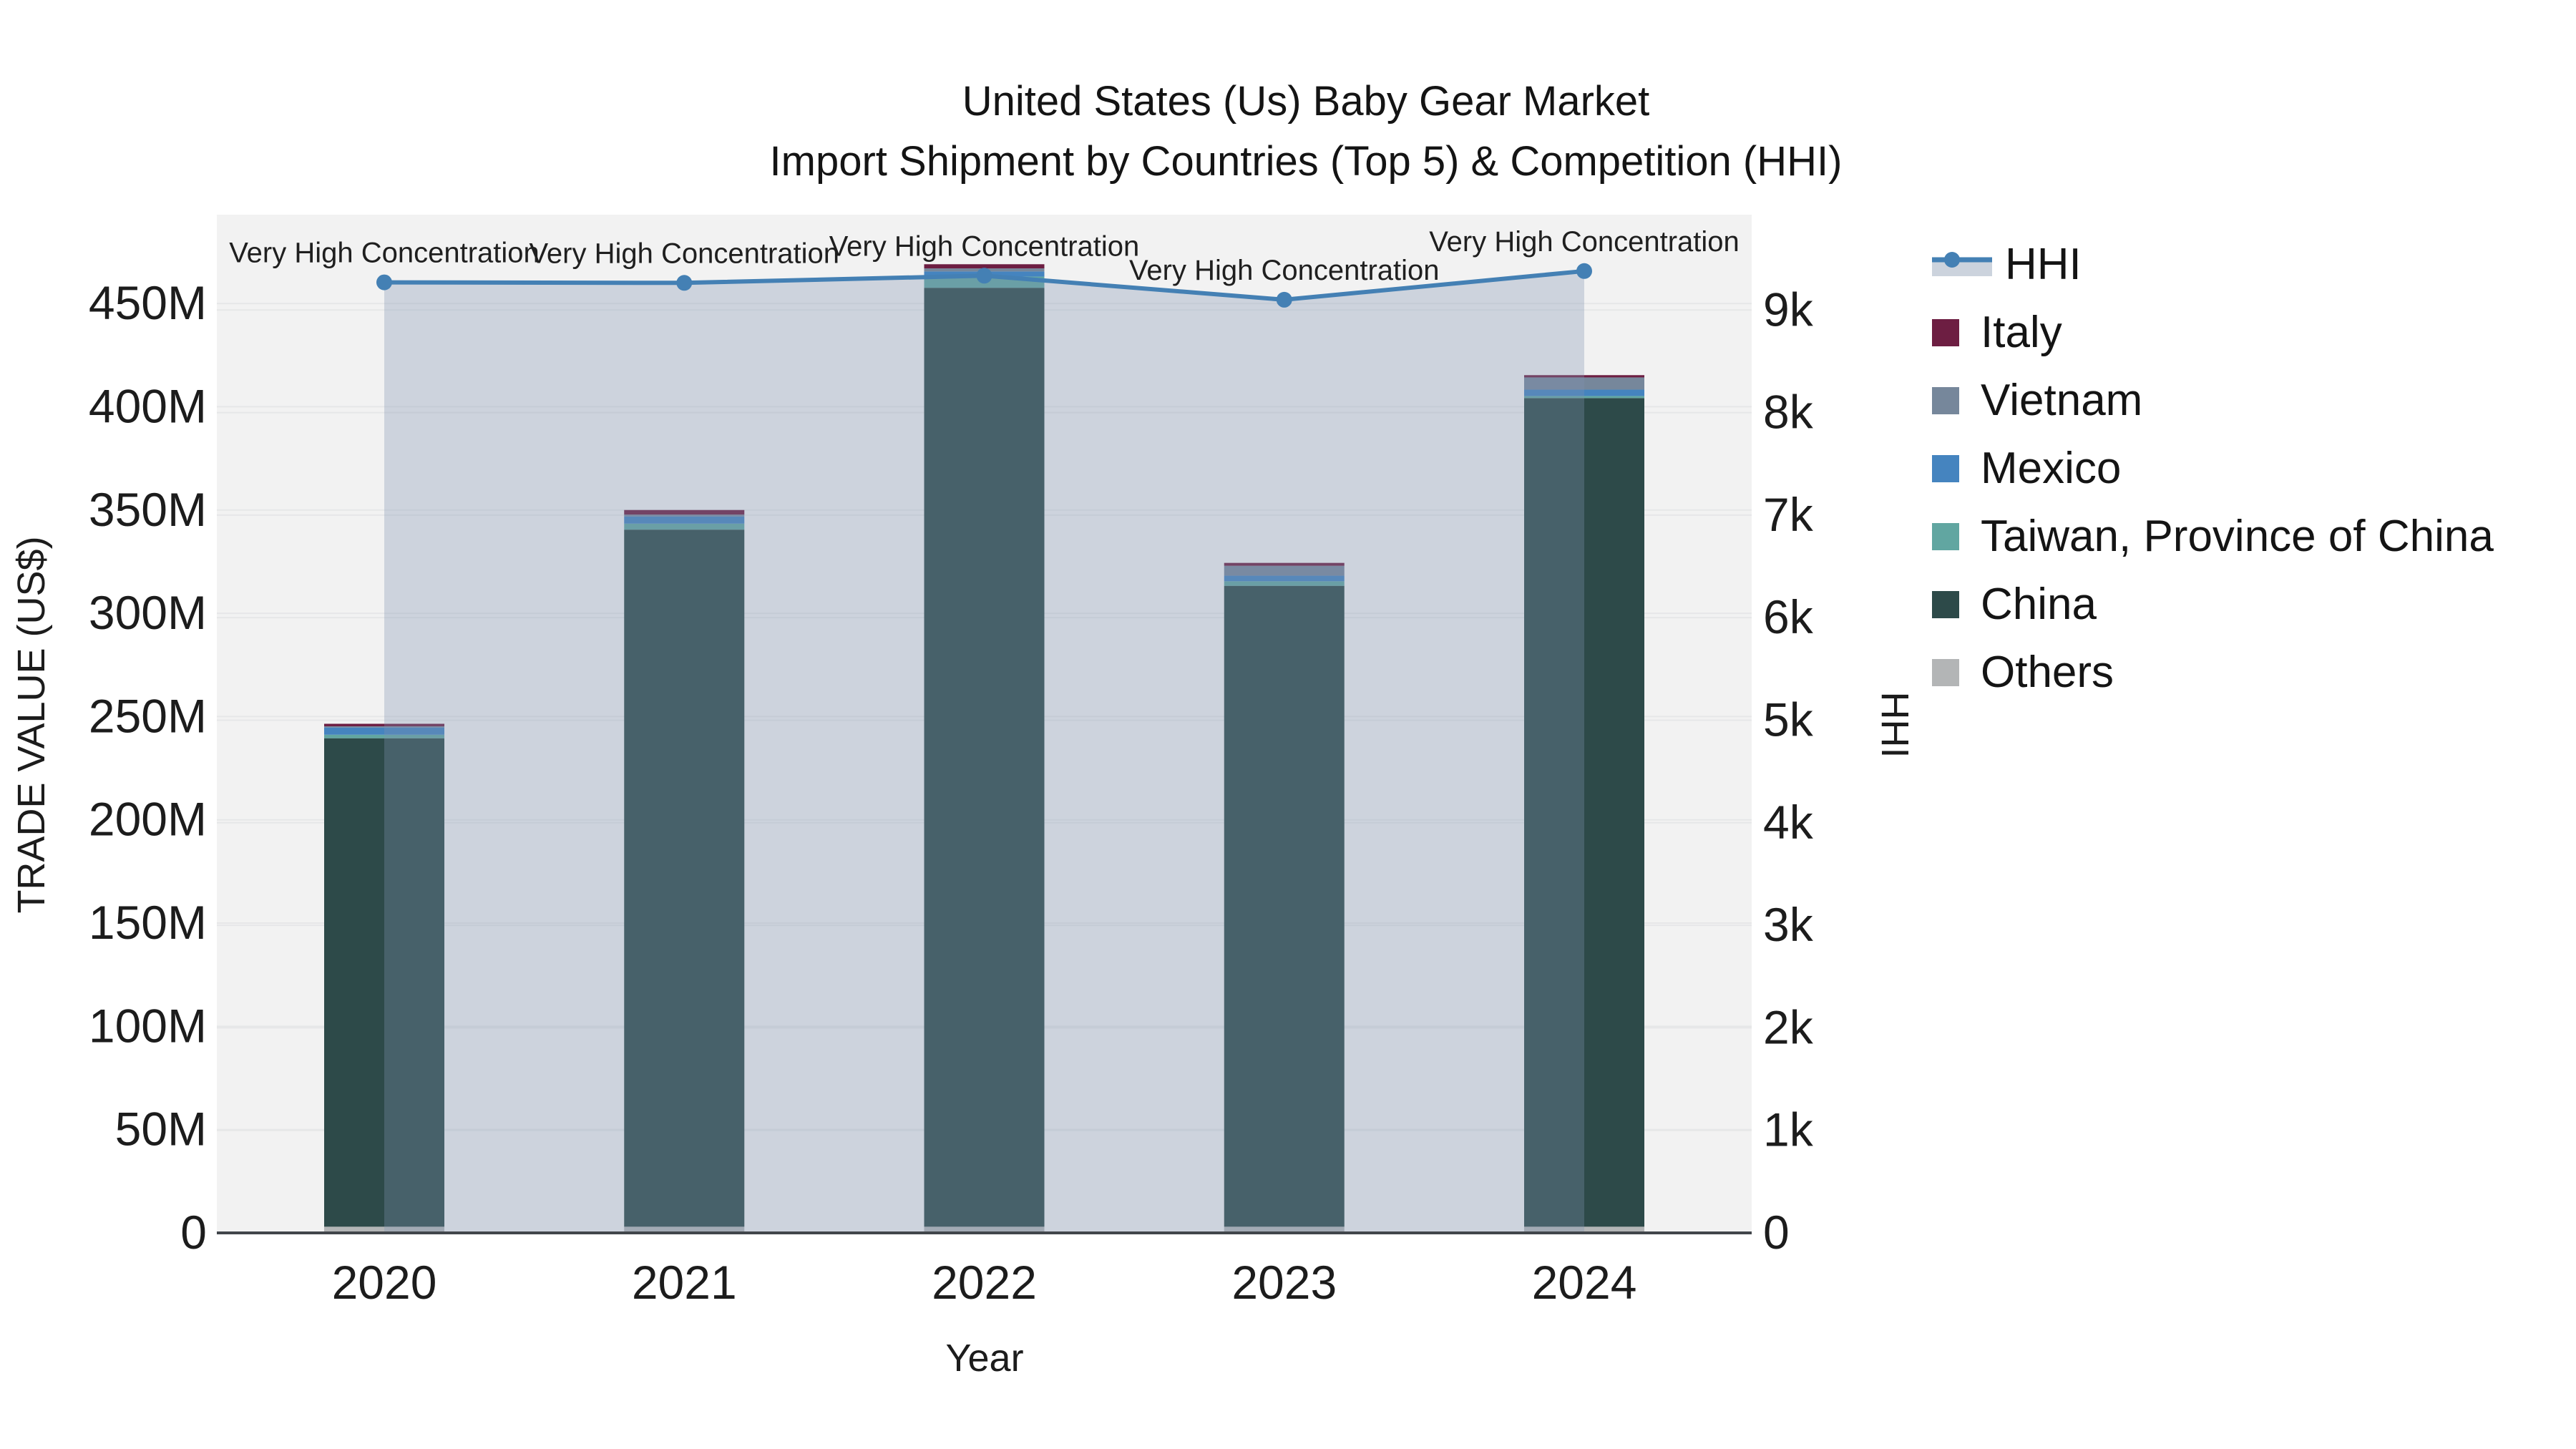  I want to click on legend-label: Vietnam, so click(2062, 400).